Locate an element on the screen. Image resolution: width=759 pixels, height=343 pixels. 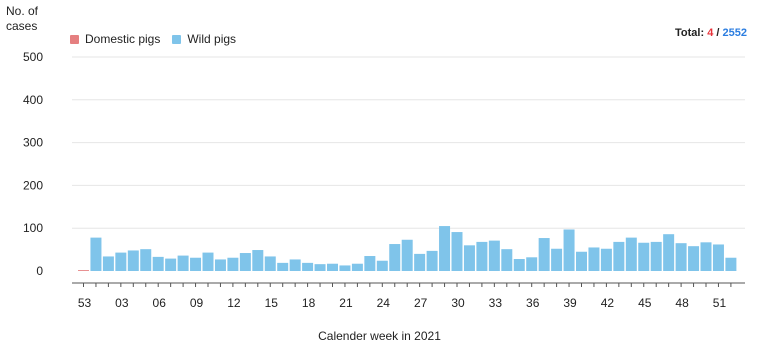
x-tick-label: 45 is located at coordinates (645, 303).